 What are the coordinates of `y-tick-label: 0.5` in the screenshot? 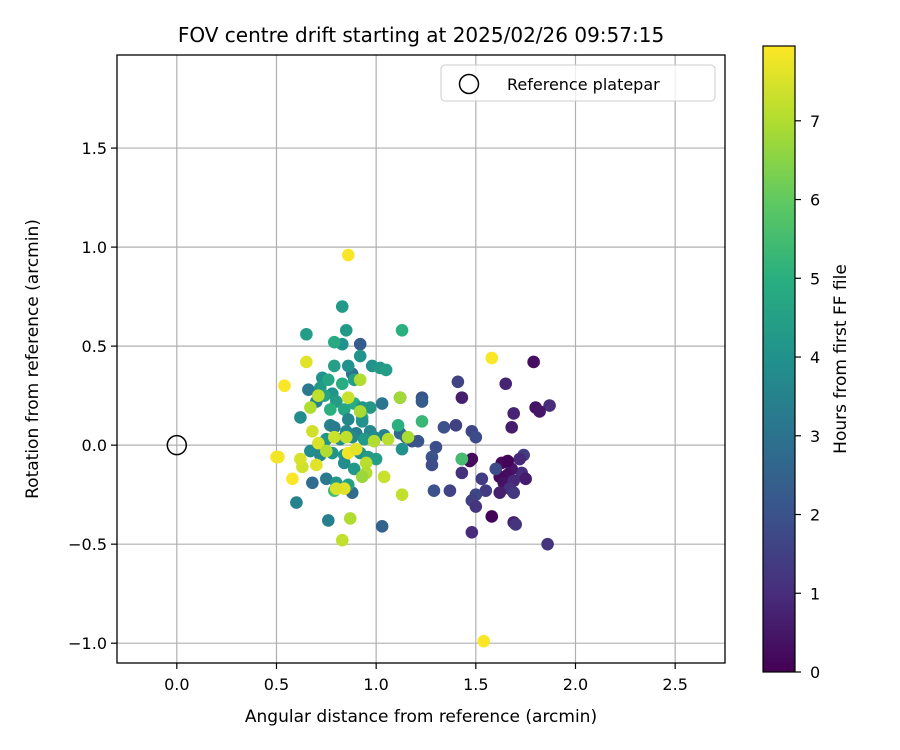 It's located at (94, 346).